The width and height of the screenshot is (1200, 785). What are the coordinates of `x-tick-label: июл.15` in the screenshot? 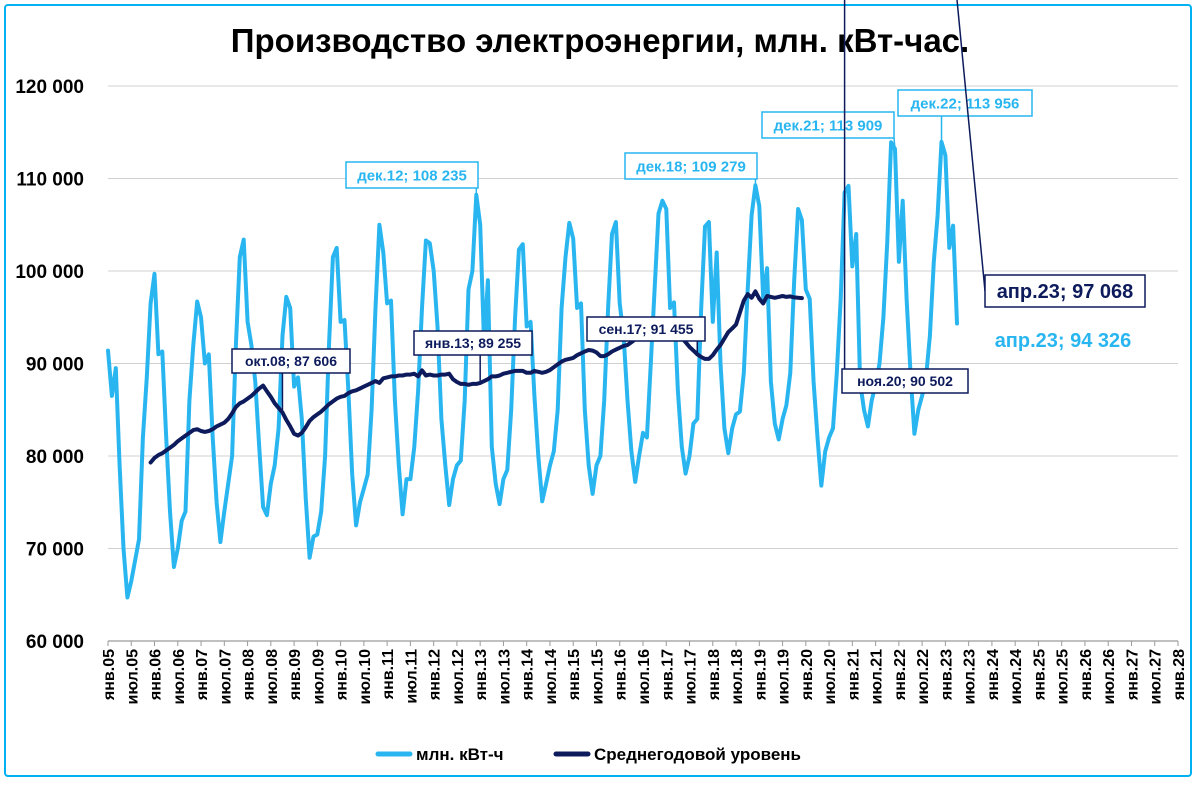 It's located at (597, 677).